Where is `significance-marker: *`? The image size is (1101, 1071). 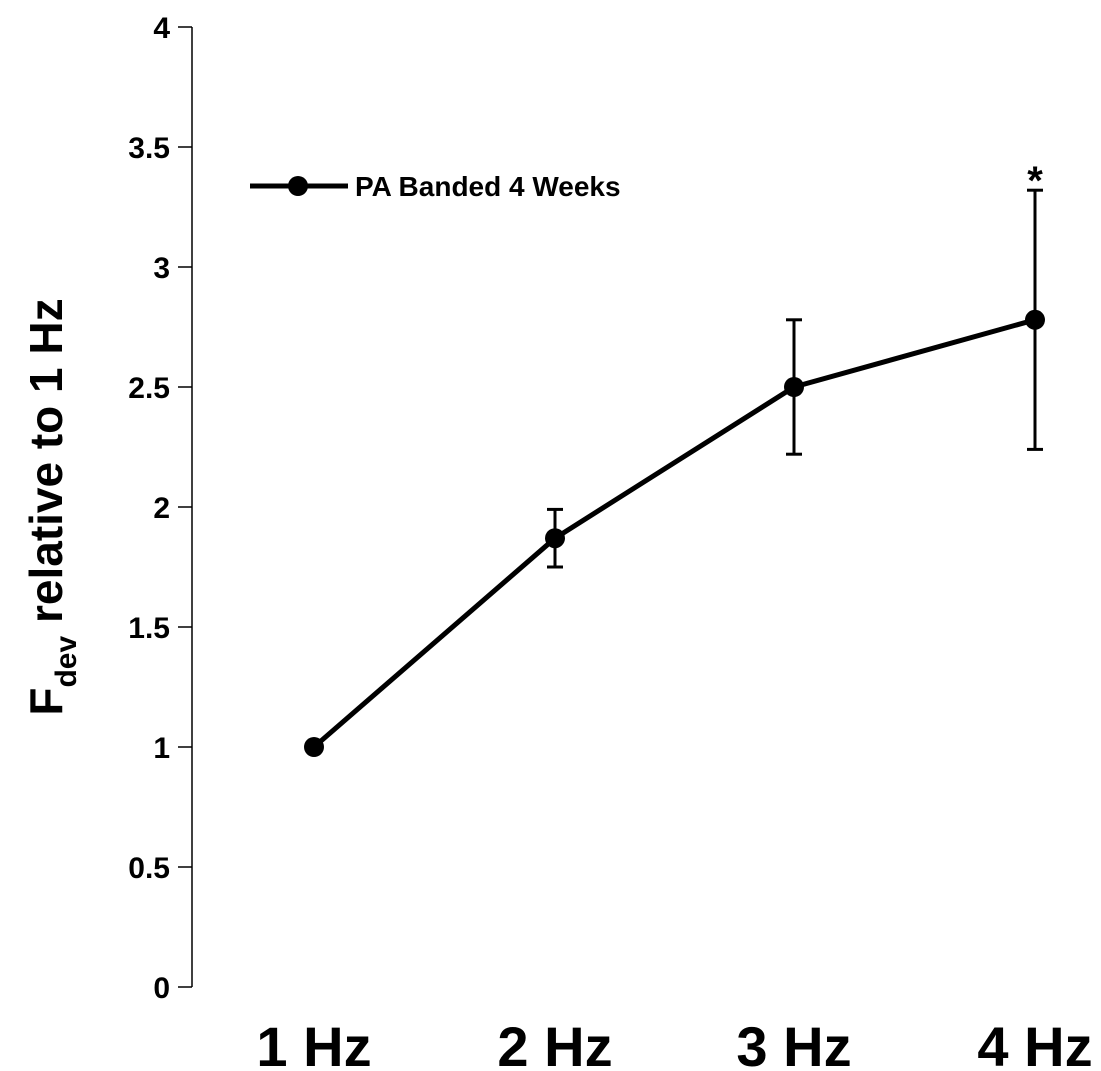 significance-marker: * is located at coordinates (1035, 181).